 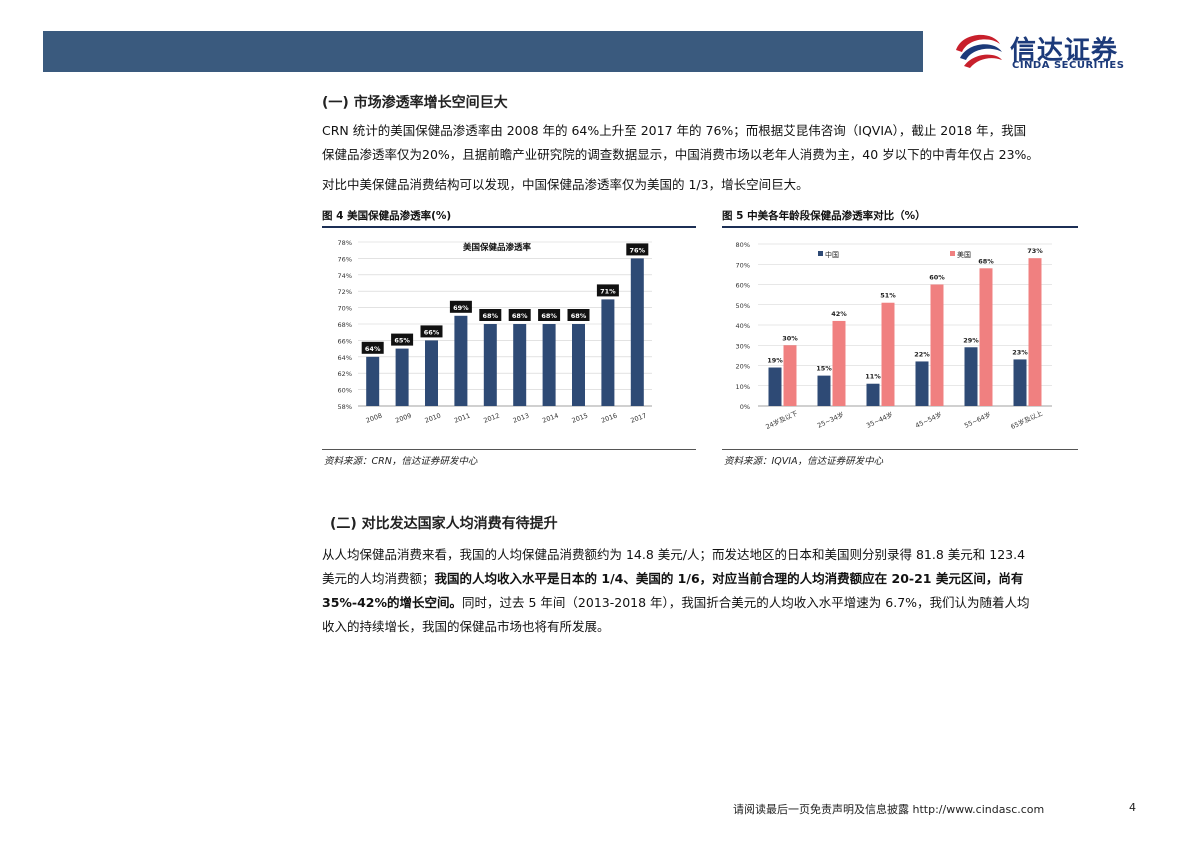 I want to click on x-tick-label: 2012, so click(x=491, y=418).